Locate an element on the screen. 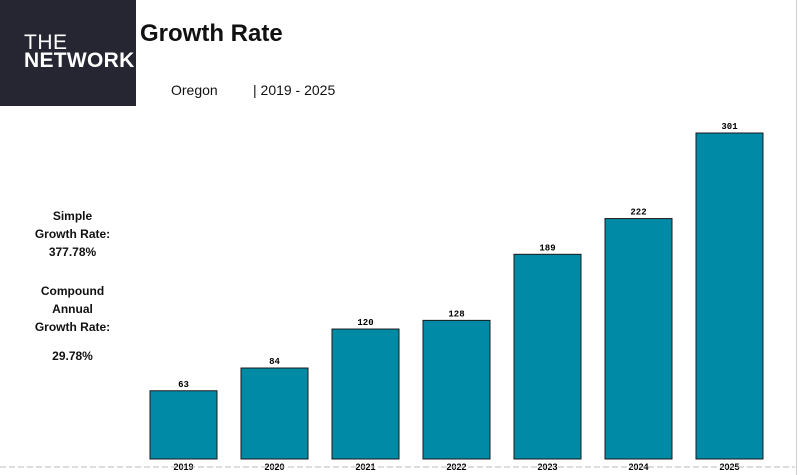 This screenshot has height=475, width=800. bar-value-label: 63 is located at coordinates (183, 385).